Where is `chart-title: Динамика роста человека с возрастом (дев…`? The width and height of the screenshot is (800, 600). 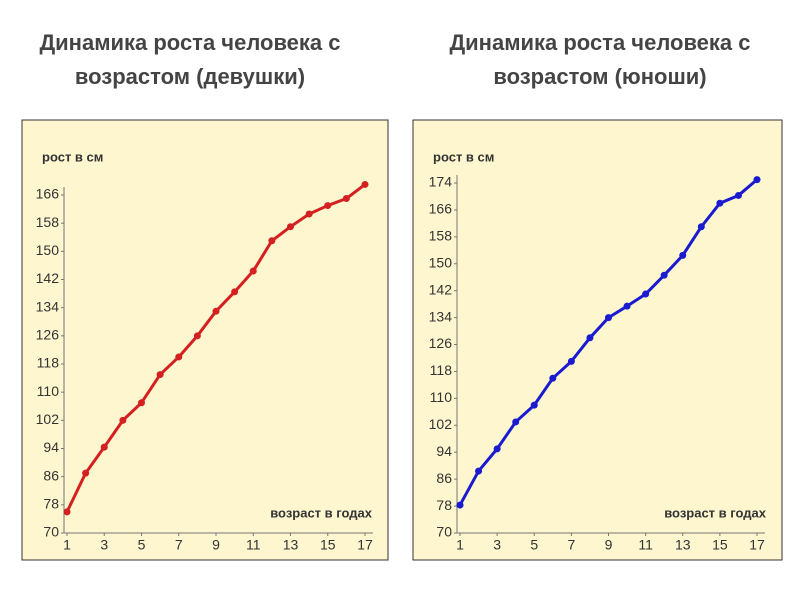
chart-title: Динамика роста человека с возрастом (дев… is located at coordinates (190, 59).